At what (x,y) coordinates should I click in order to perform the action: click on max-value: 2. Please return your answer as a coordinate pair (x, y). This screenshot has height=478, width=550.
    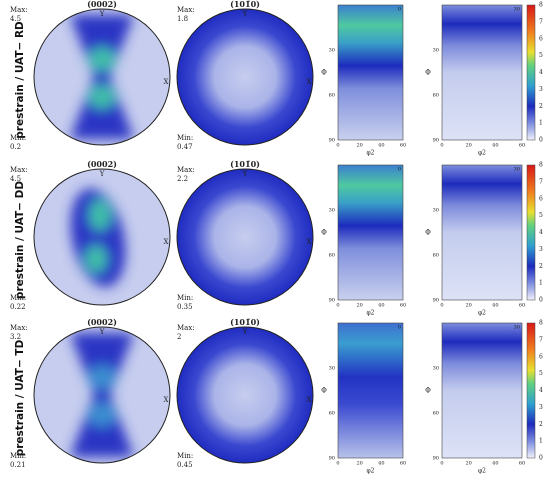
    Looking at the image, I should click on (179, 337).